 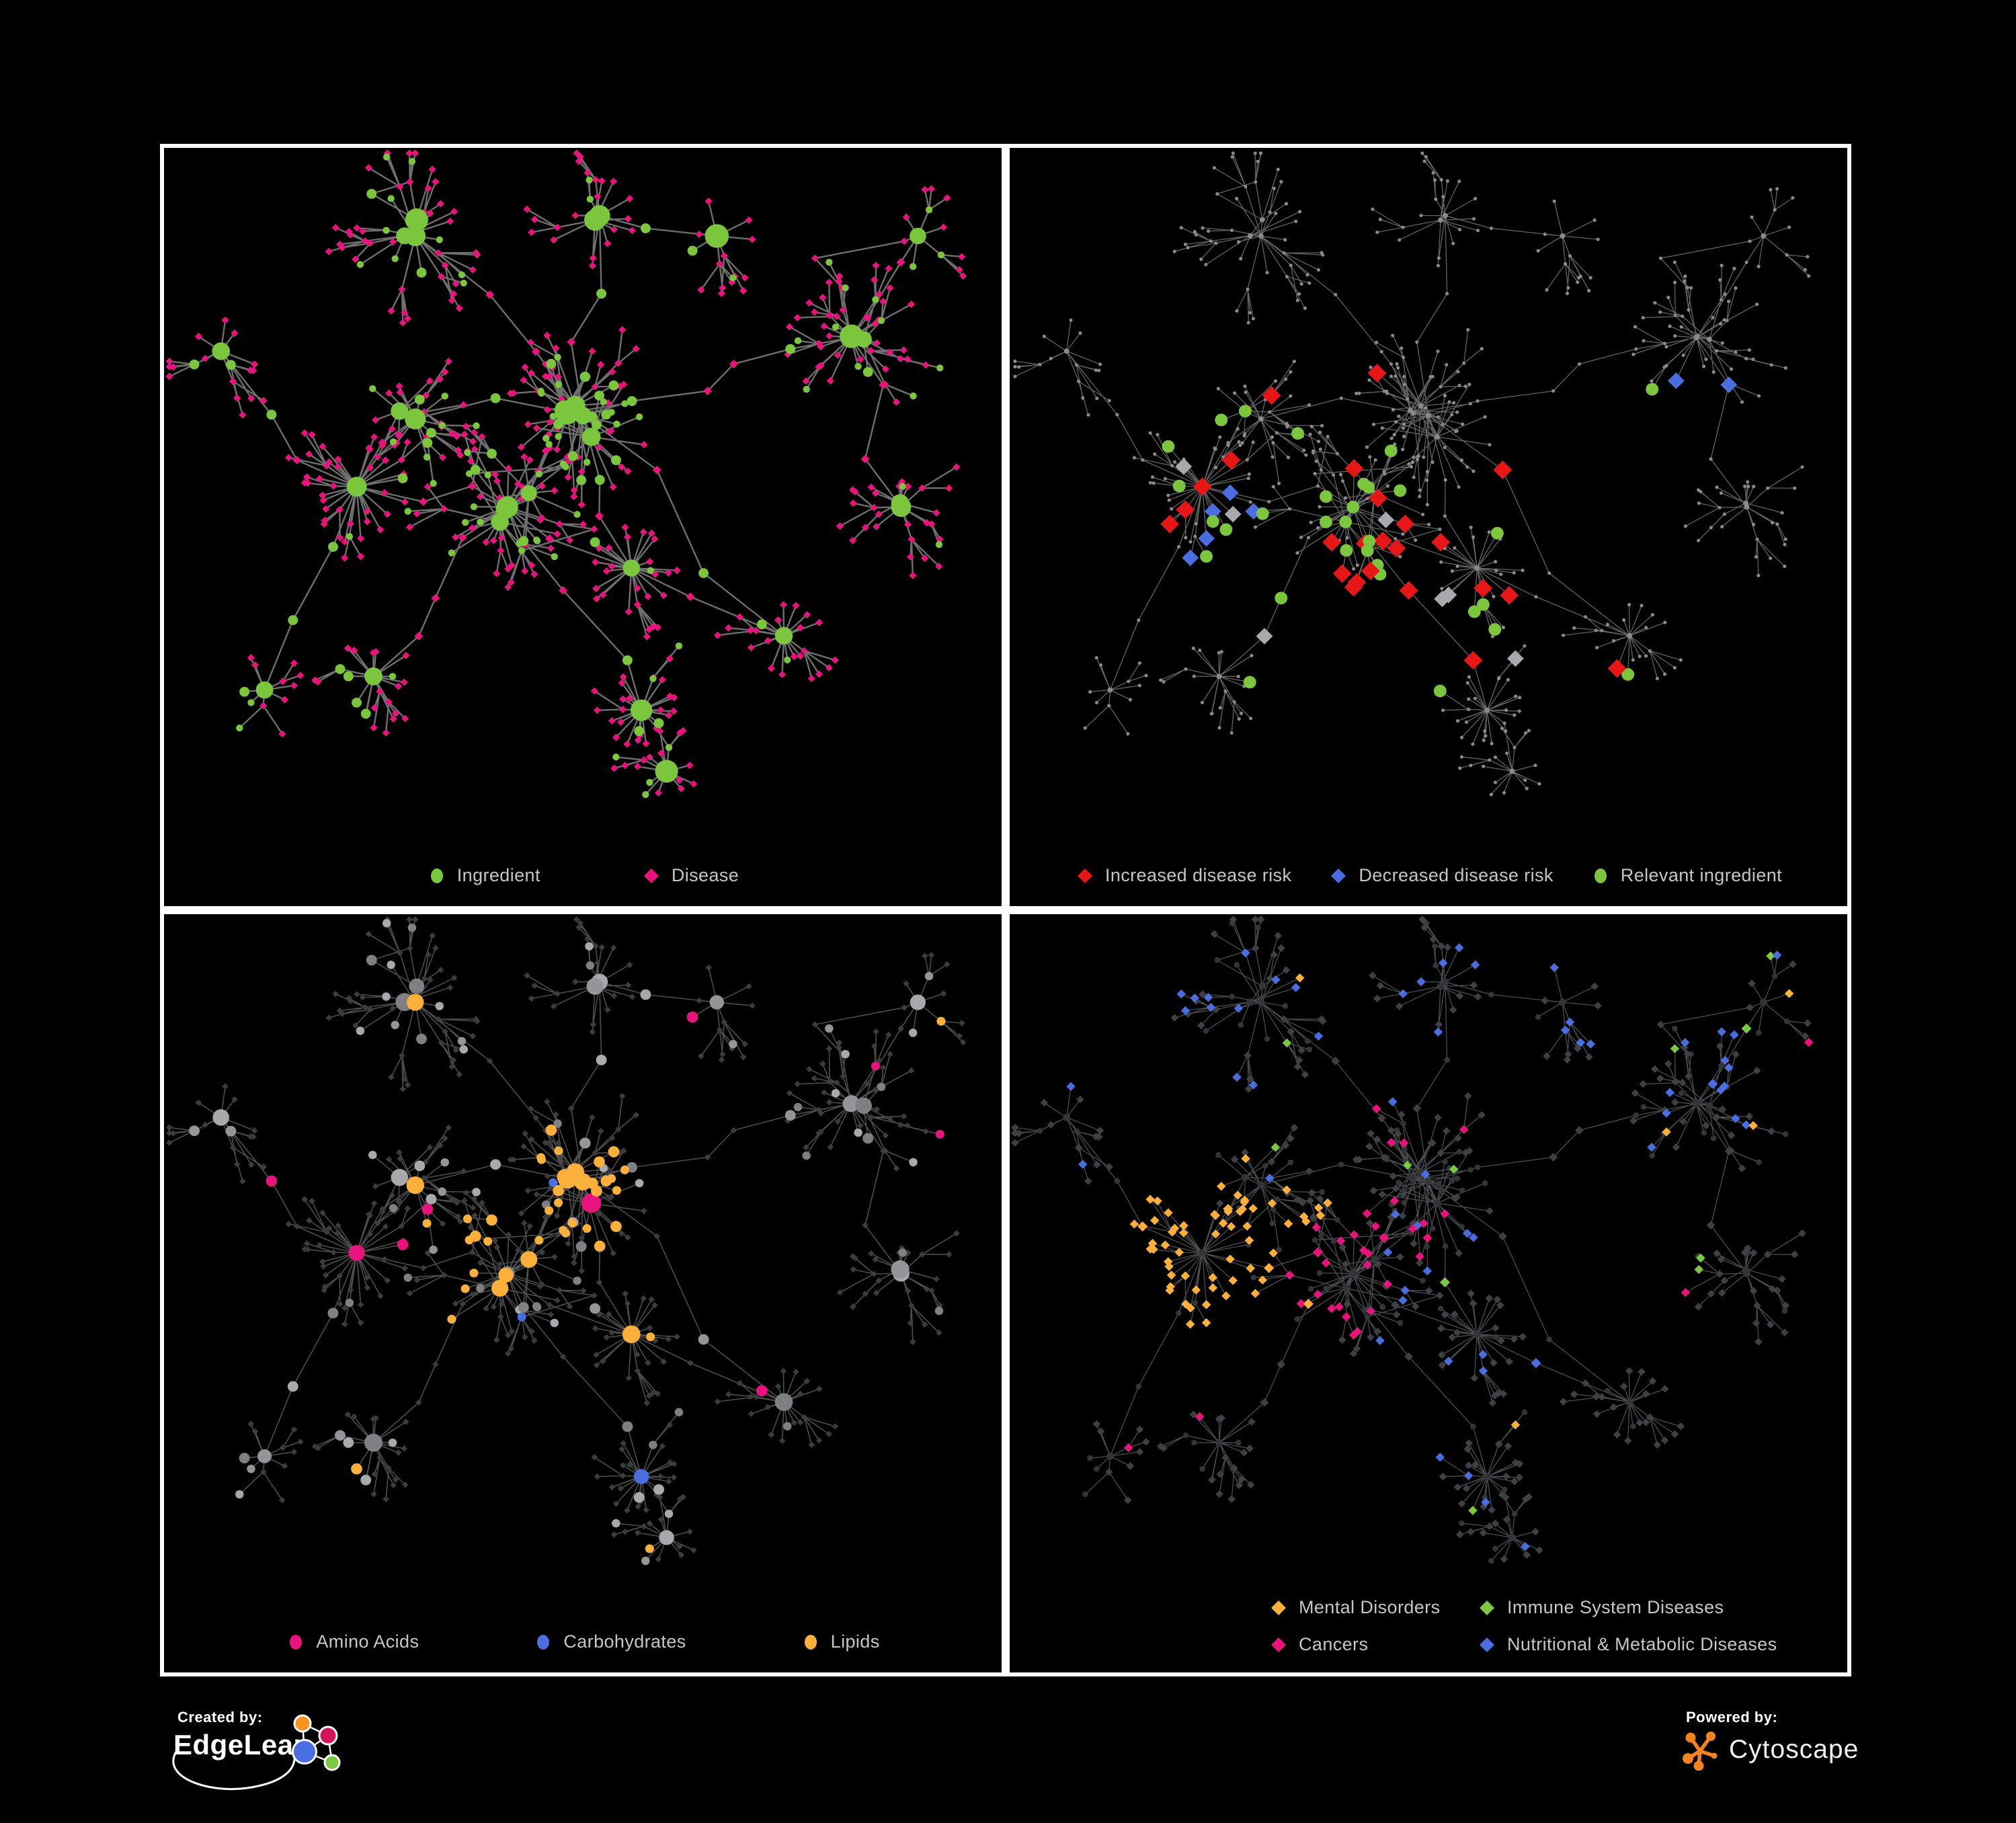 What do you see at coordinates (332, 1762) in the screenshot?
I see `edgeleap-node-green` at bounding box center [332, 1762].